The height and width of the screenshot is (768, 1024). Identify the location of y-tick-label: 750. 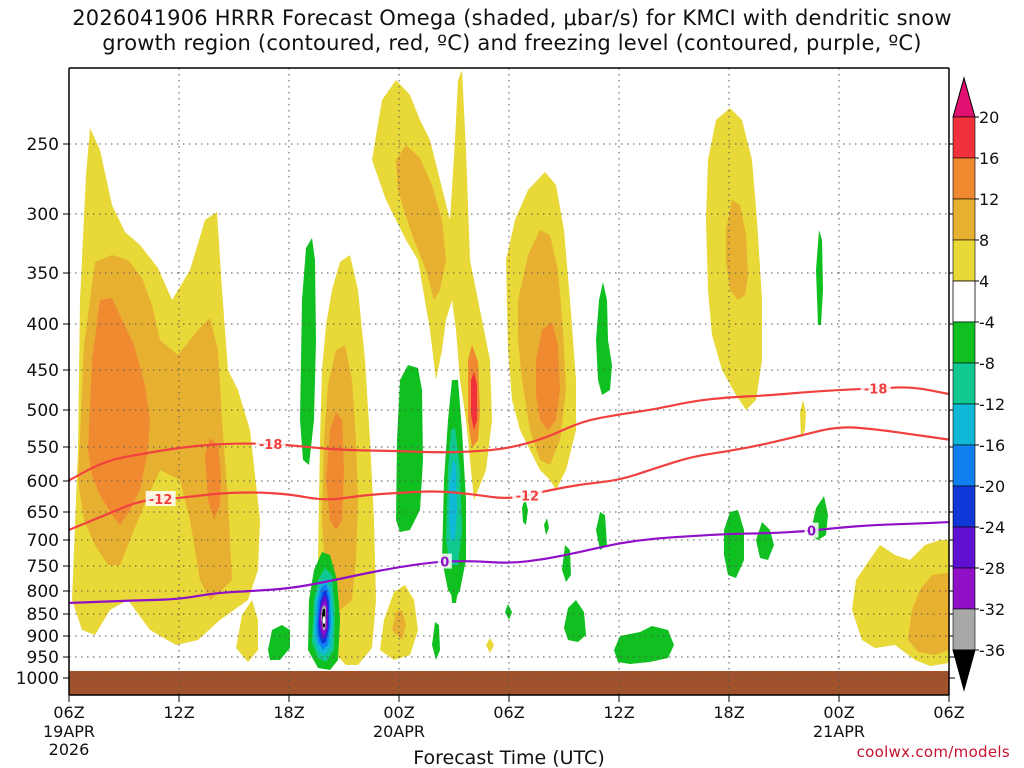
(43, 567).